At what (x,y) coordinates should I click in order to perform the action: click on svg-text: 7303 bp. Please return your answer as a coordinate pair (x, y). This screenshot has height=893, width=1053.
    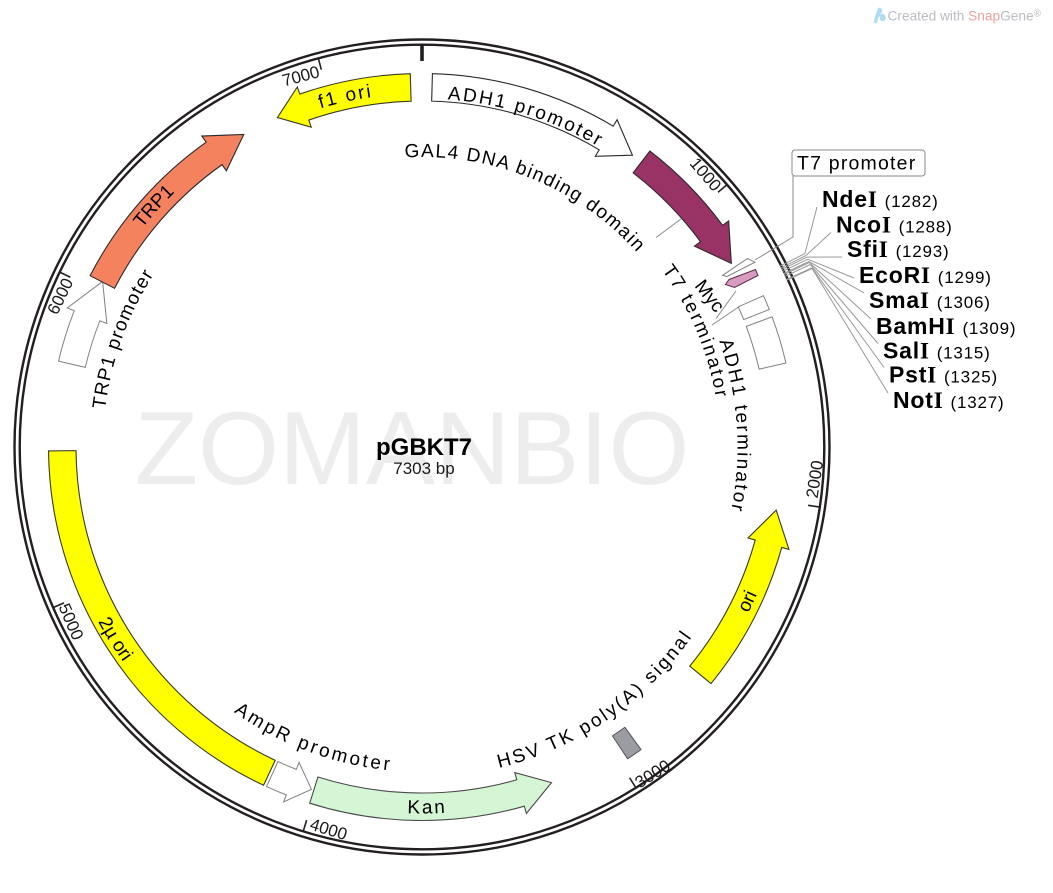
    Looking at the image, I should click on (423, 468).